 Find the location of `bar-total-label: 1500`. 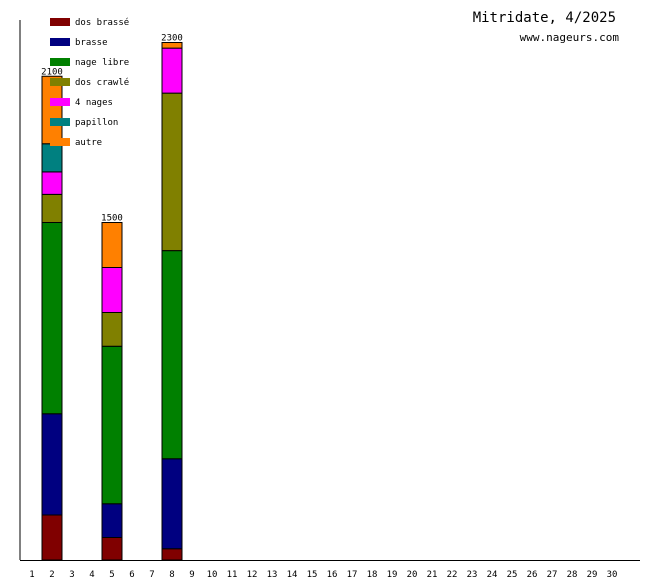

bar-total-label: 1500 is located at coordinates (112, 219).